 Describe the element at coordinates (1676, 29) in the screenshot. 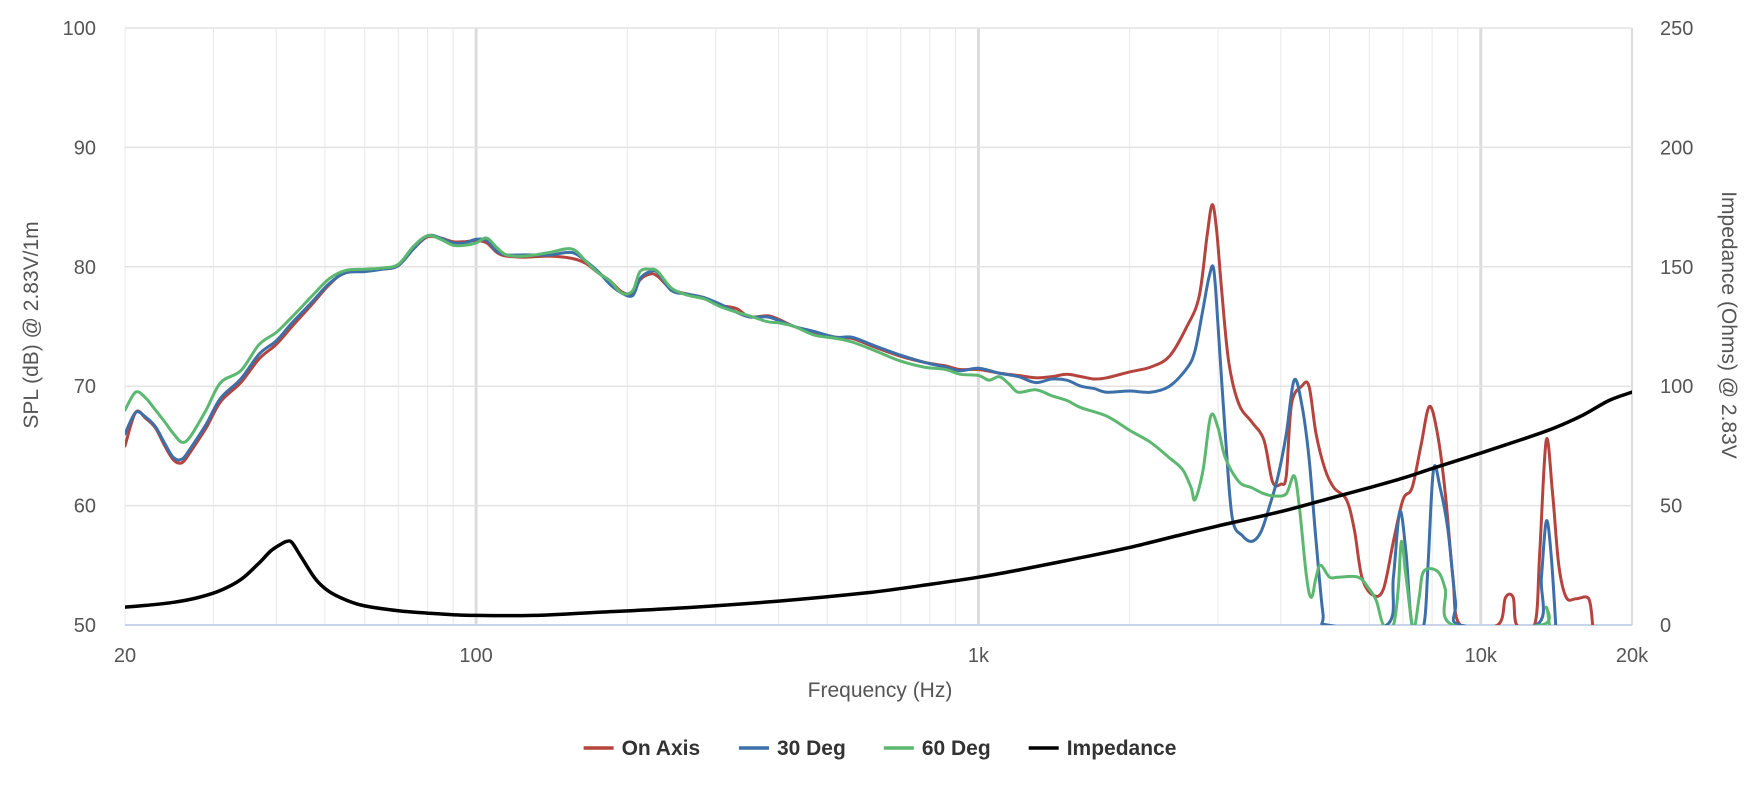

I see `y-tick-label-right: 250` at that location.